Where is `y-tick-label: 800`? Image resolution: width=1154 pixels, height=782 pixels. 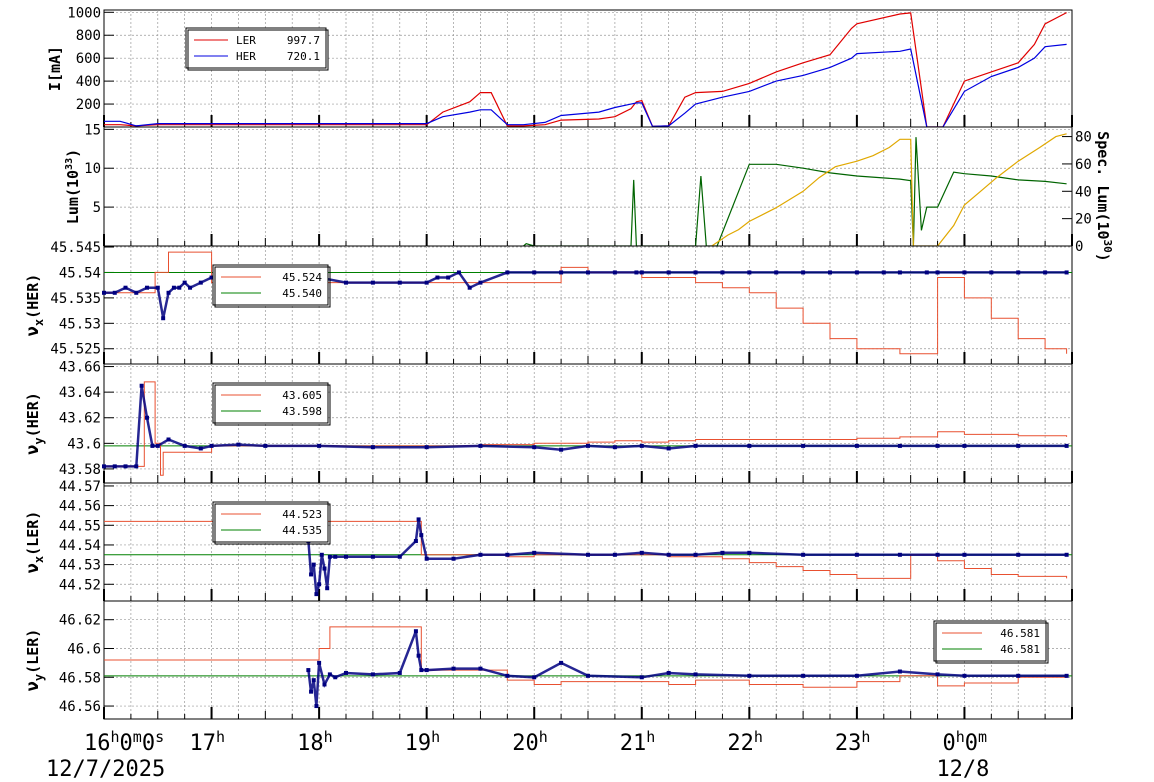
y-tick-label: 800 is located at coordinates (88, 36).